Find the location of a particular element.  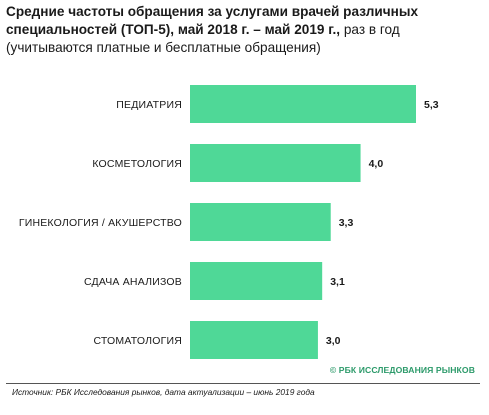

category-label: ГИНЕКОЛОГИЯ / АКУШЕРСТВО is located at coordinates (100, 223).